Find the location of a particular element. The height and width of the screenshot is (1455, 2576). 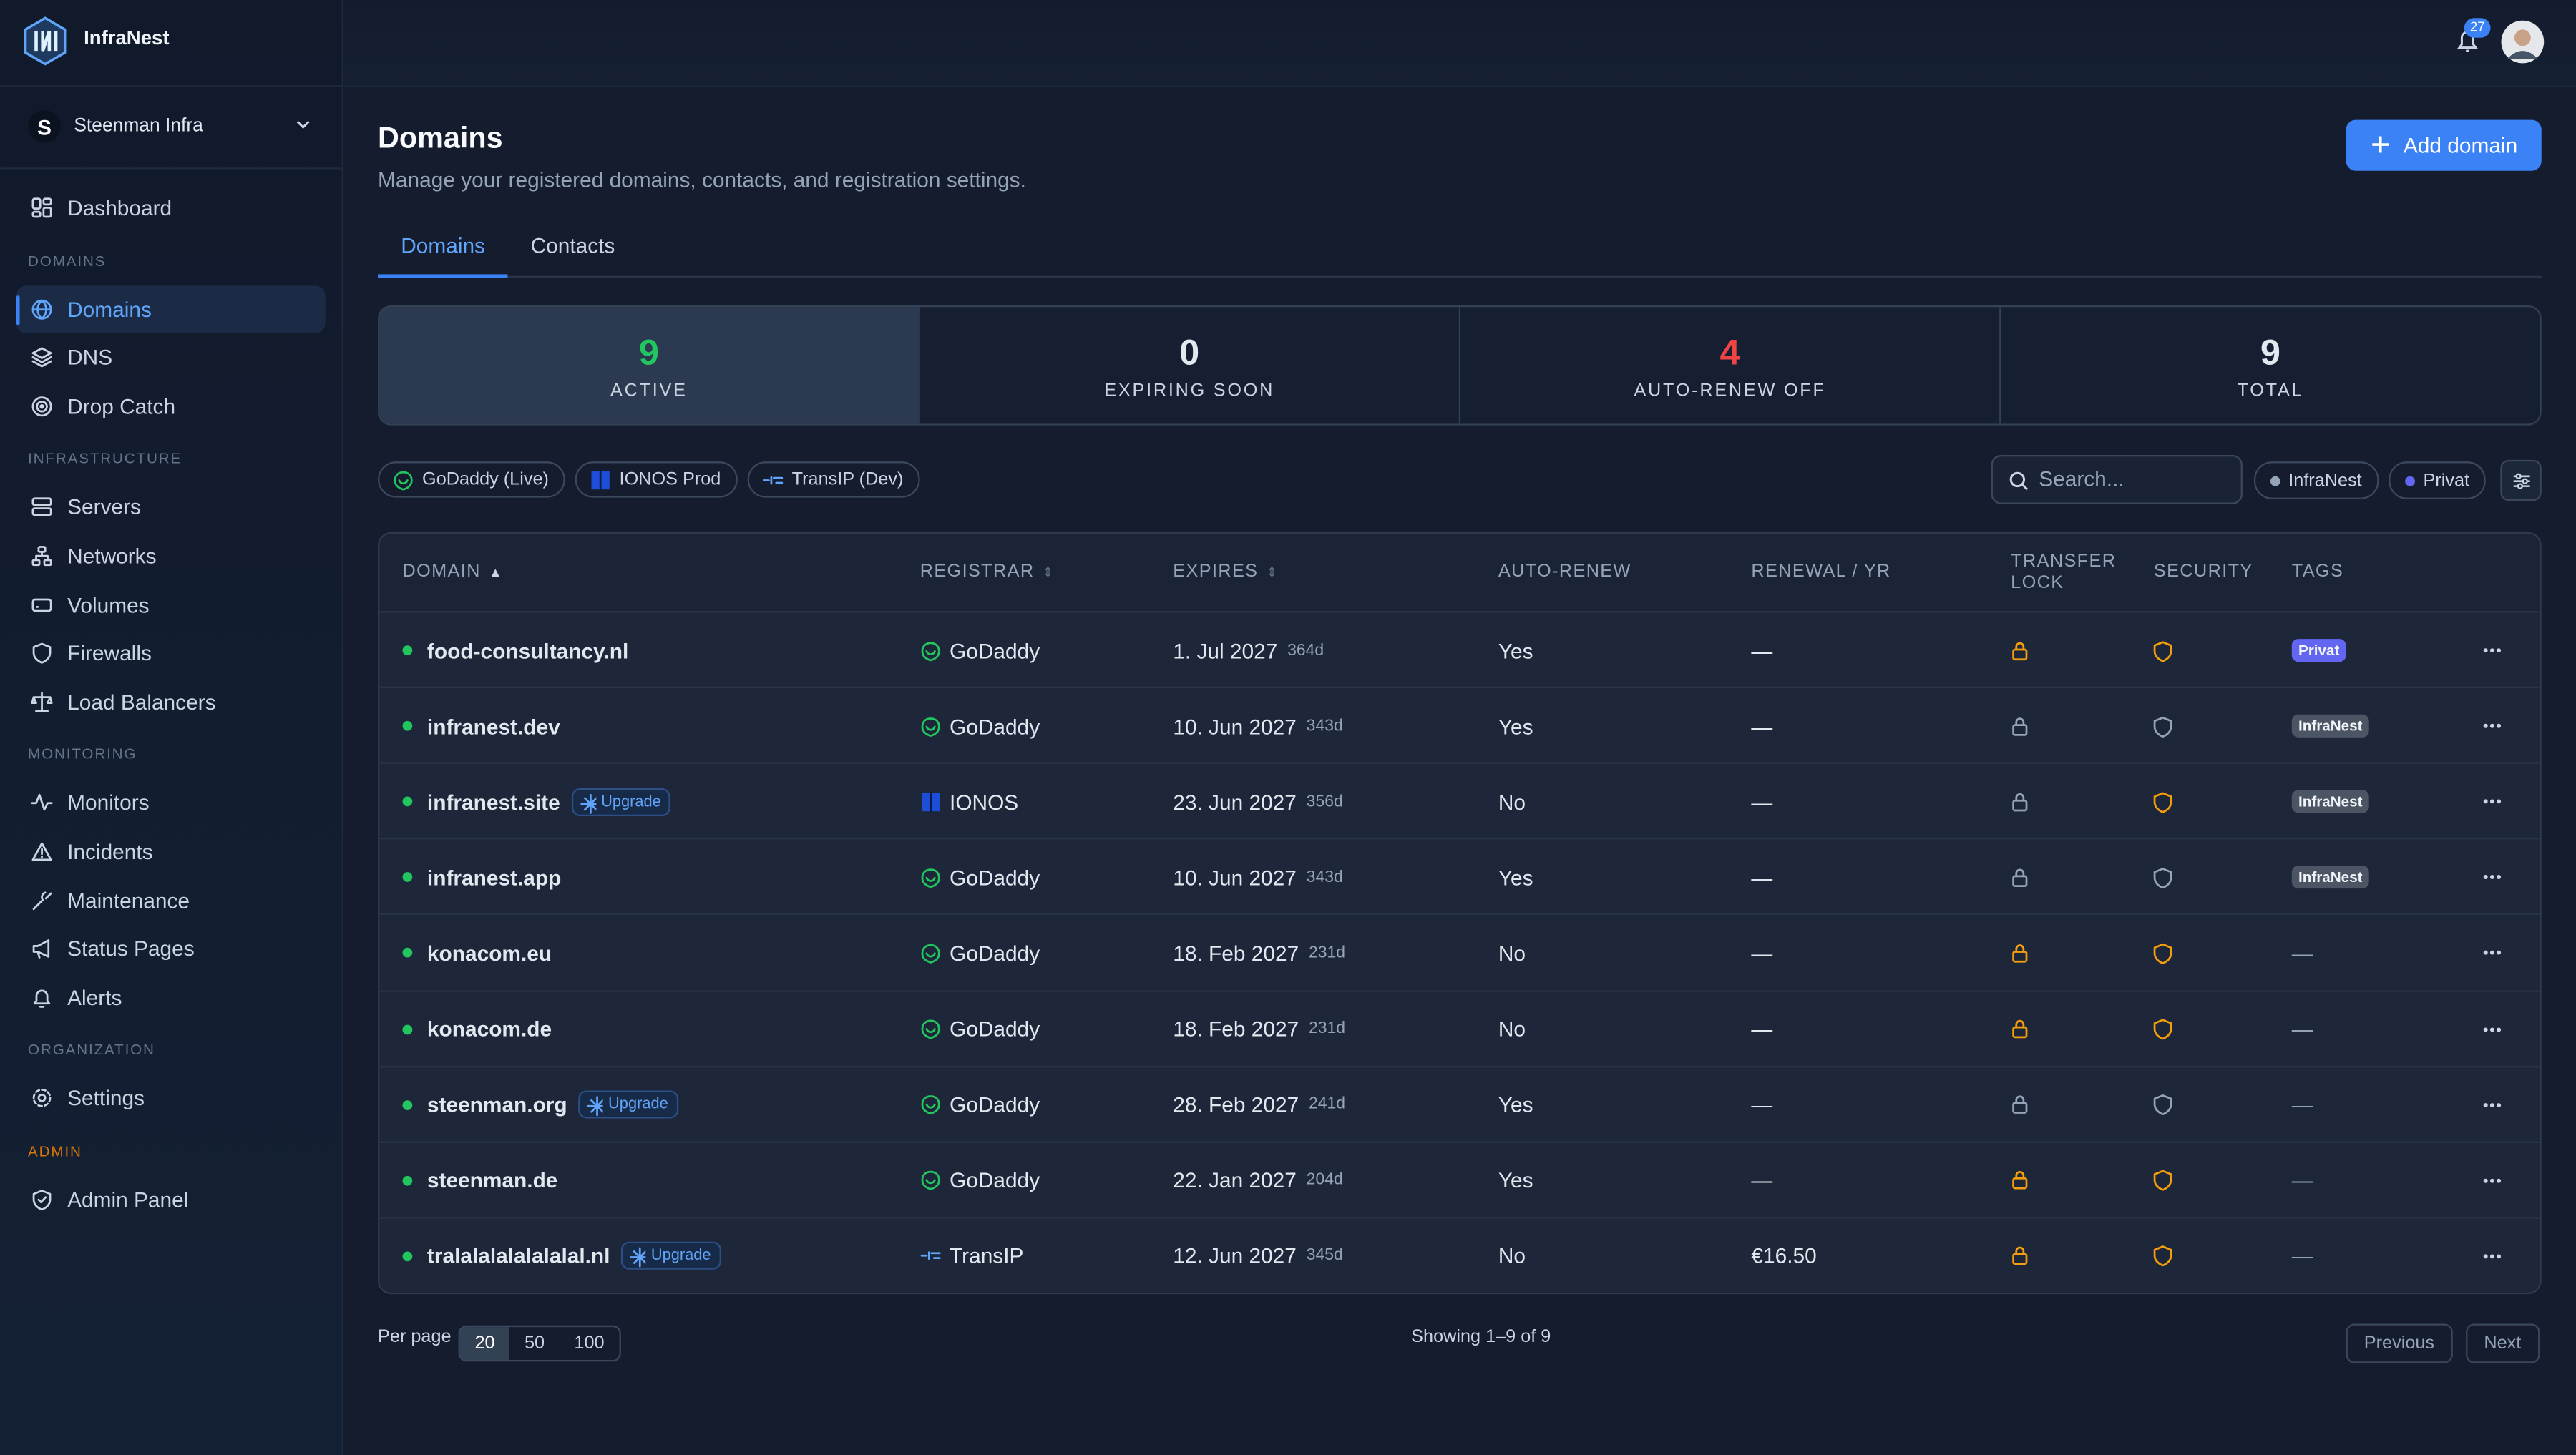

nav-item: Drop Catch is located at coordinates (171, 406).